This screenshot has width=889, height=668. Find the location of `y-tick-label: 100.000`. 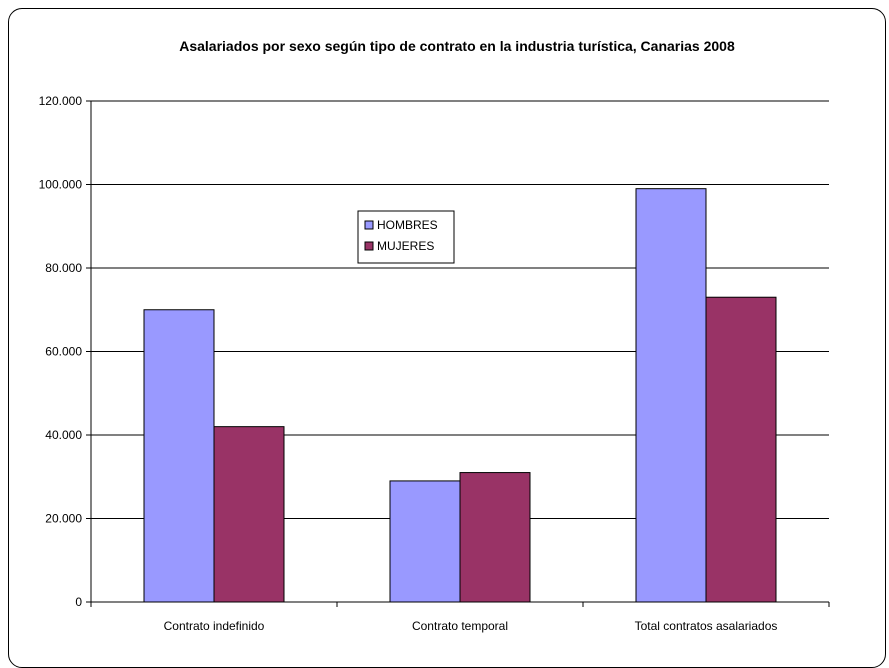

y-tick-label: 100.000 is located at coordinates (61, 185).